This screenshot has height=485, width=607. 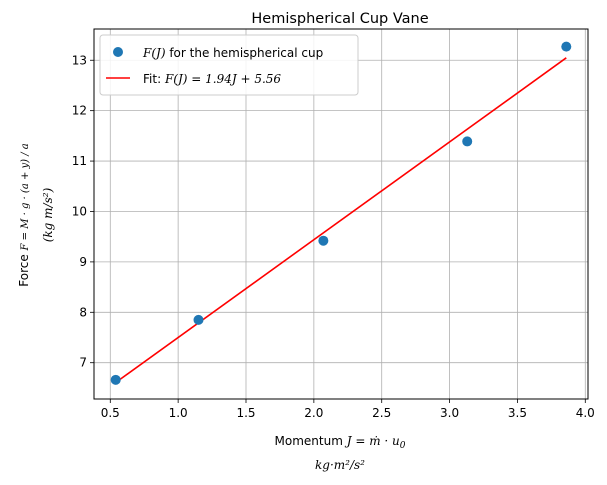 What do you see at coordinates (83, 363) in the screenshot?
I see `y-tick-label: 7` at bounding box center [83, 363].